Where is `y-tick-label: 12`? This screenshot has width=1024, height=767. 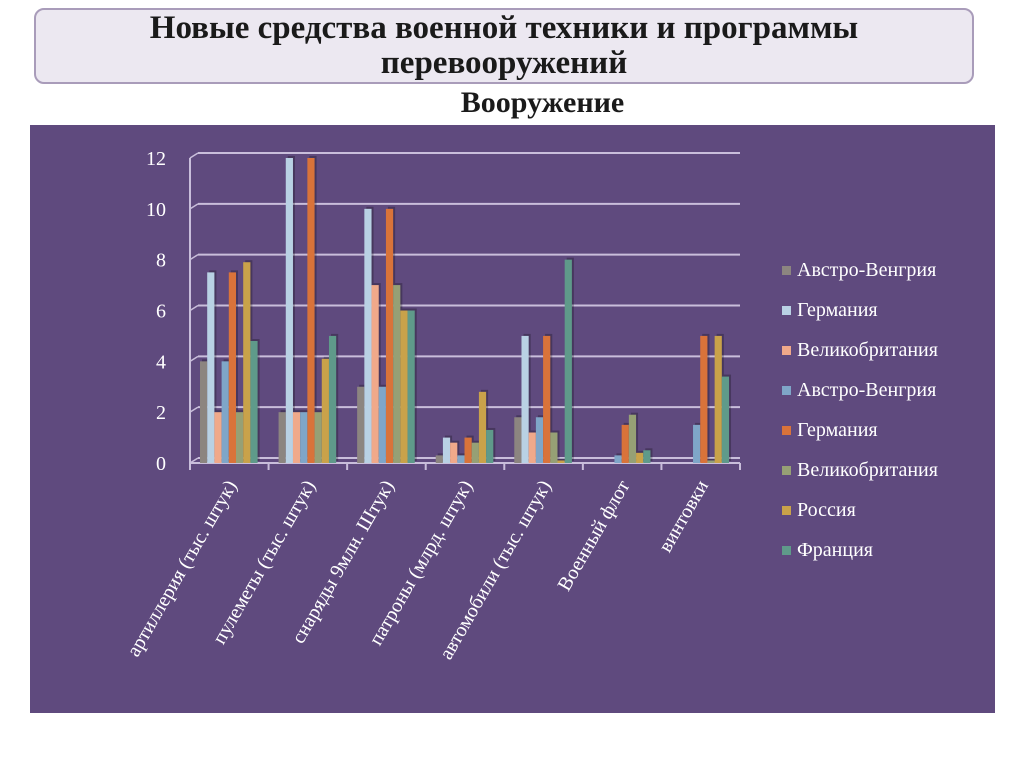
y-tick-label: 12 is located at coordinates (156, 159).